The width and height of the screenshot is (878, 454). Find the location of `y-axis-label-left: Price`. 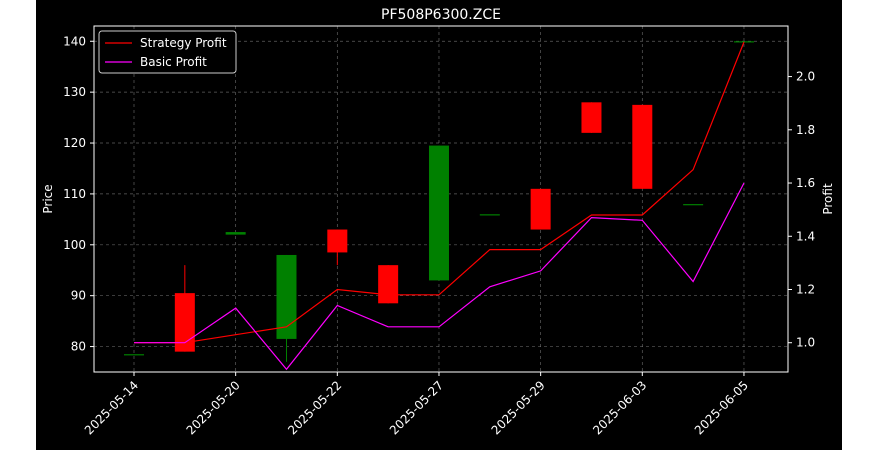

y-axis-label-left: Price is located at coordinates (48, 198).